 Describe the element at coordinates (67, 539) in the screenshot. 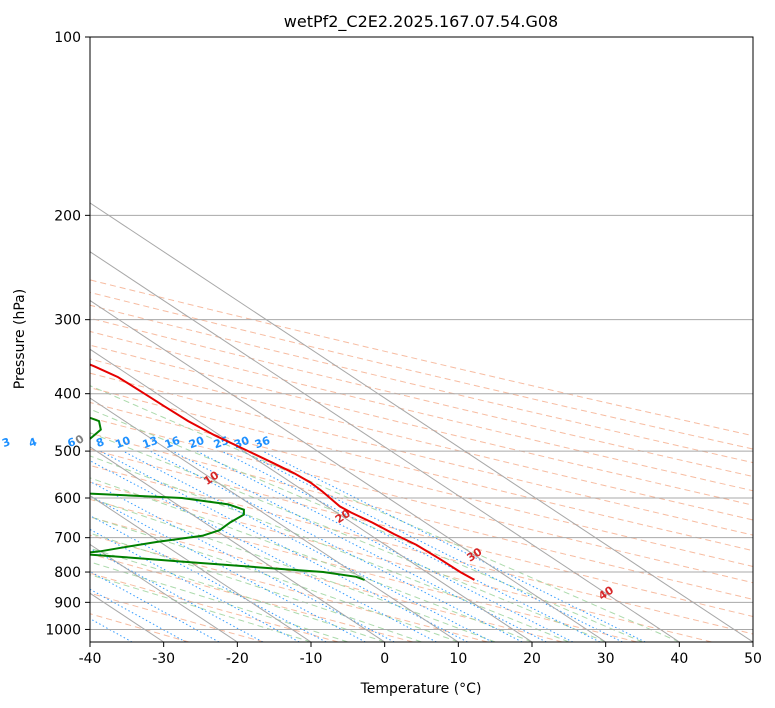

I see `y-tick-label: 700` at that location.